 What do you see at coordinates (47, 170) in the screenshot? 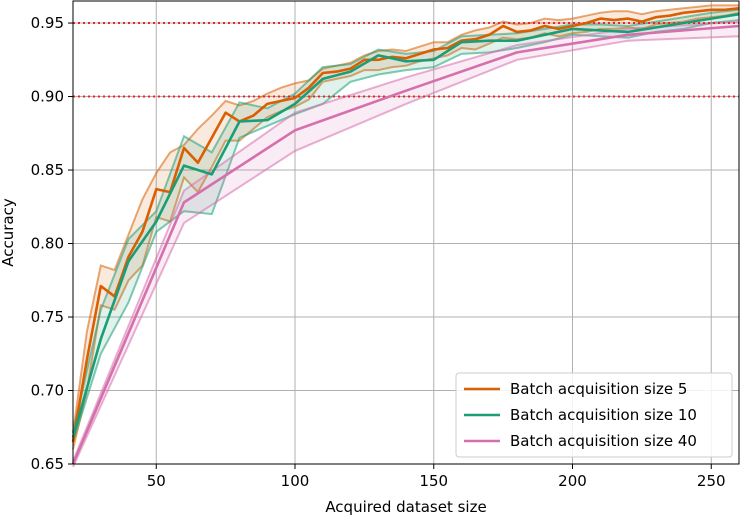
I see `y-tick-label: 0.85` at bounding box center [47, 170].